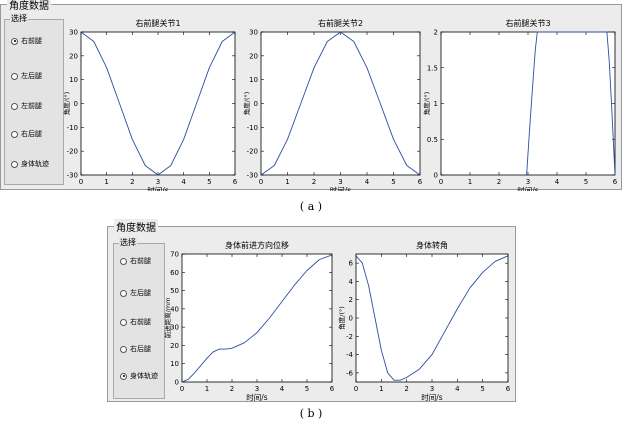  Describe the element at coordinates (351, 264) in the screenshot. I see `y-tick-label: 6` at that location.